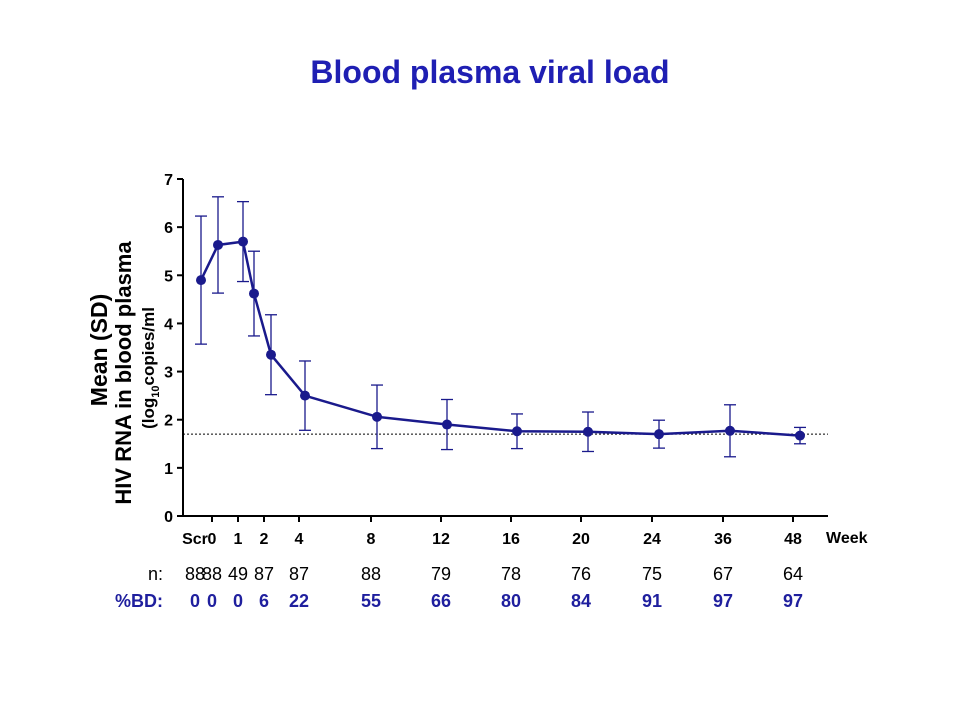  Describe the element at coordinates (371, 601) in the screenshot. I see `bd-value: 55` at that location.